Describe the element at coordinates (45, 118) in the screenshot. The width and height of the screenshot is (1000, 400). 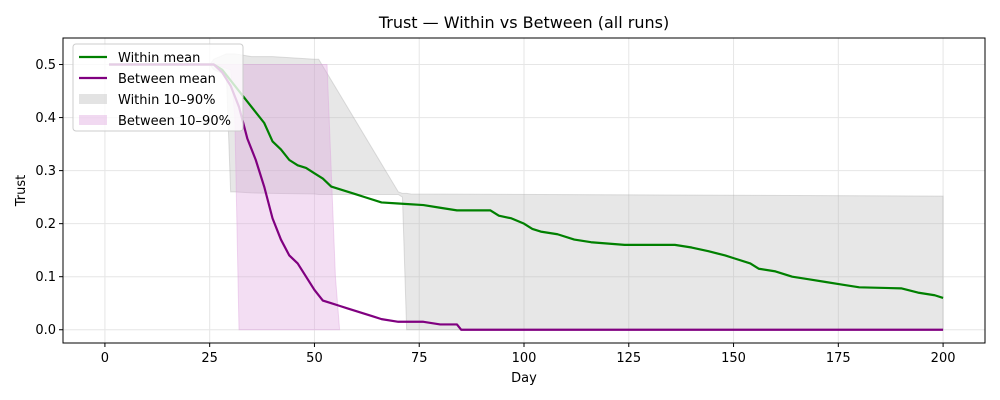
I see `y-tick-label: 0.4` at that location.